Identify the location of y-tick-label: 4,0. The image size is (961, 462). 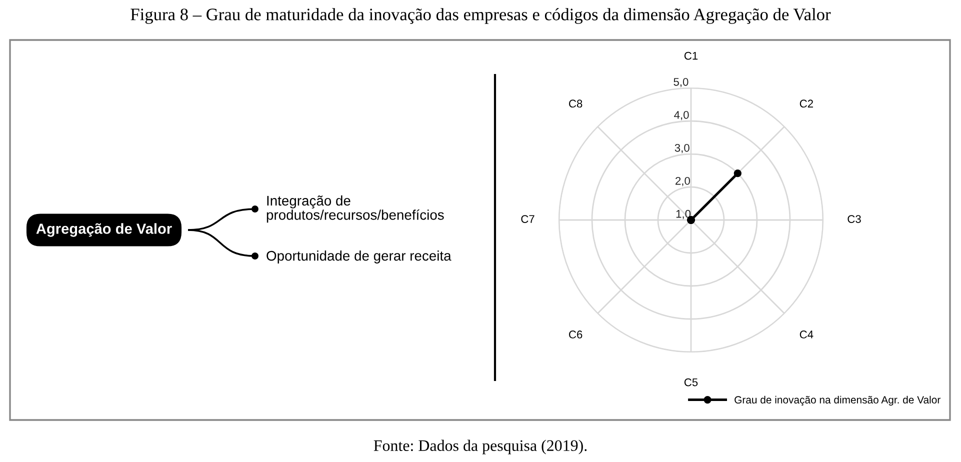
(681, 115).